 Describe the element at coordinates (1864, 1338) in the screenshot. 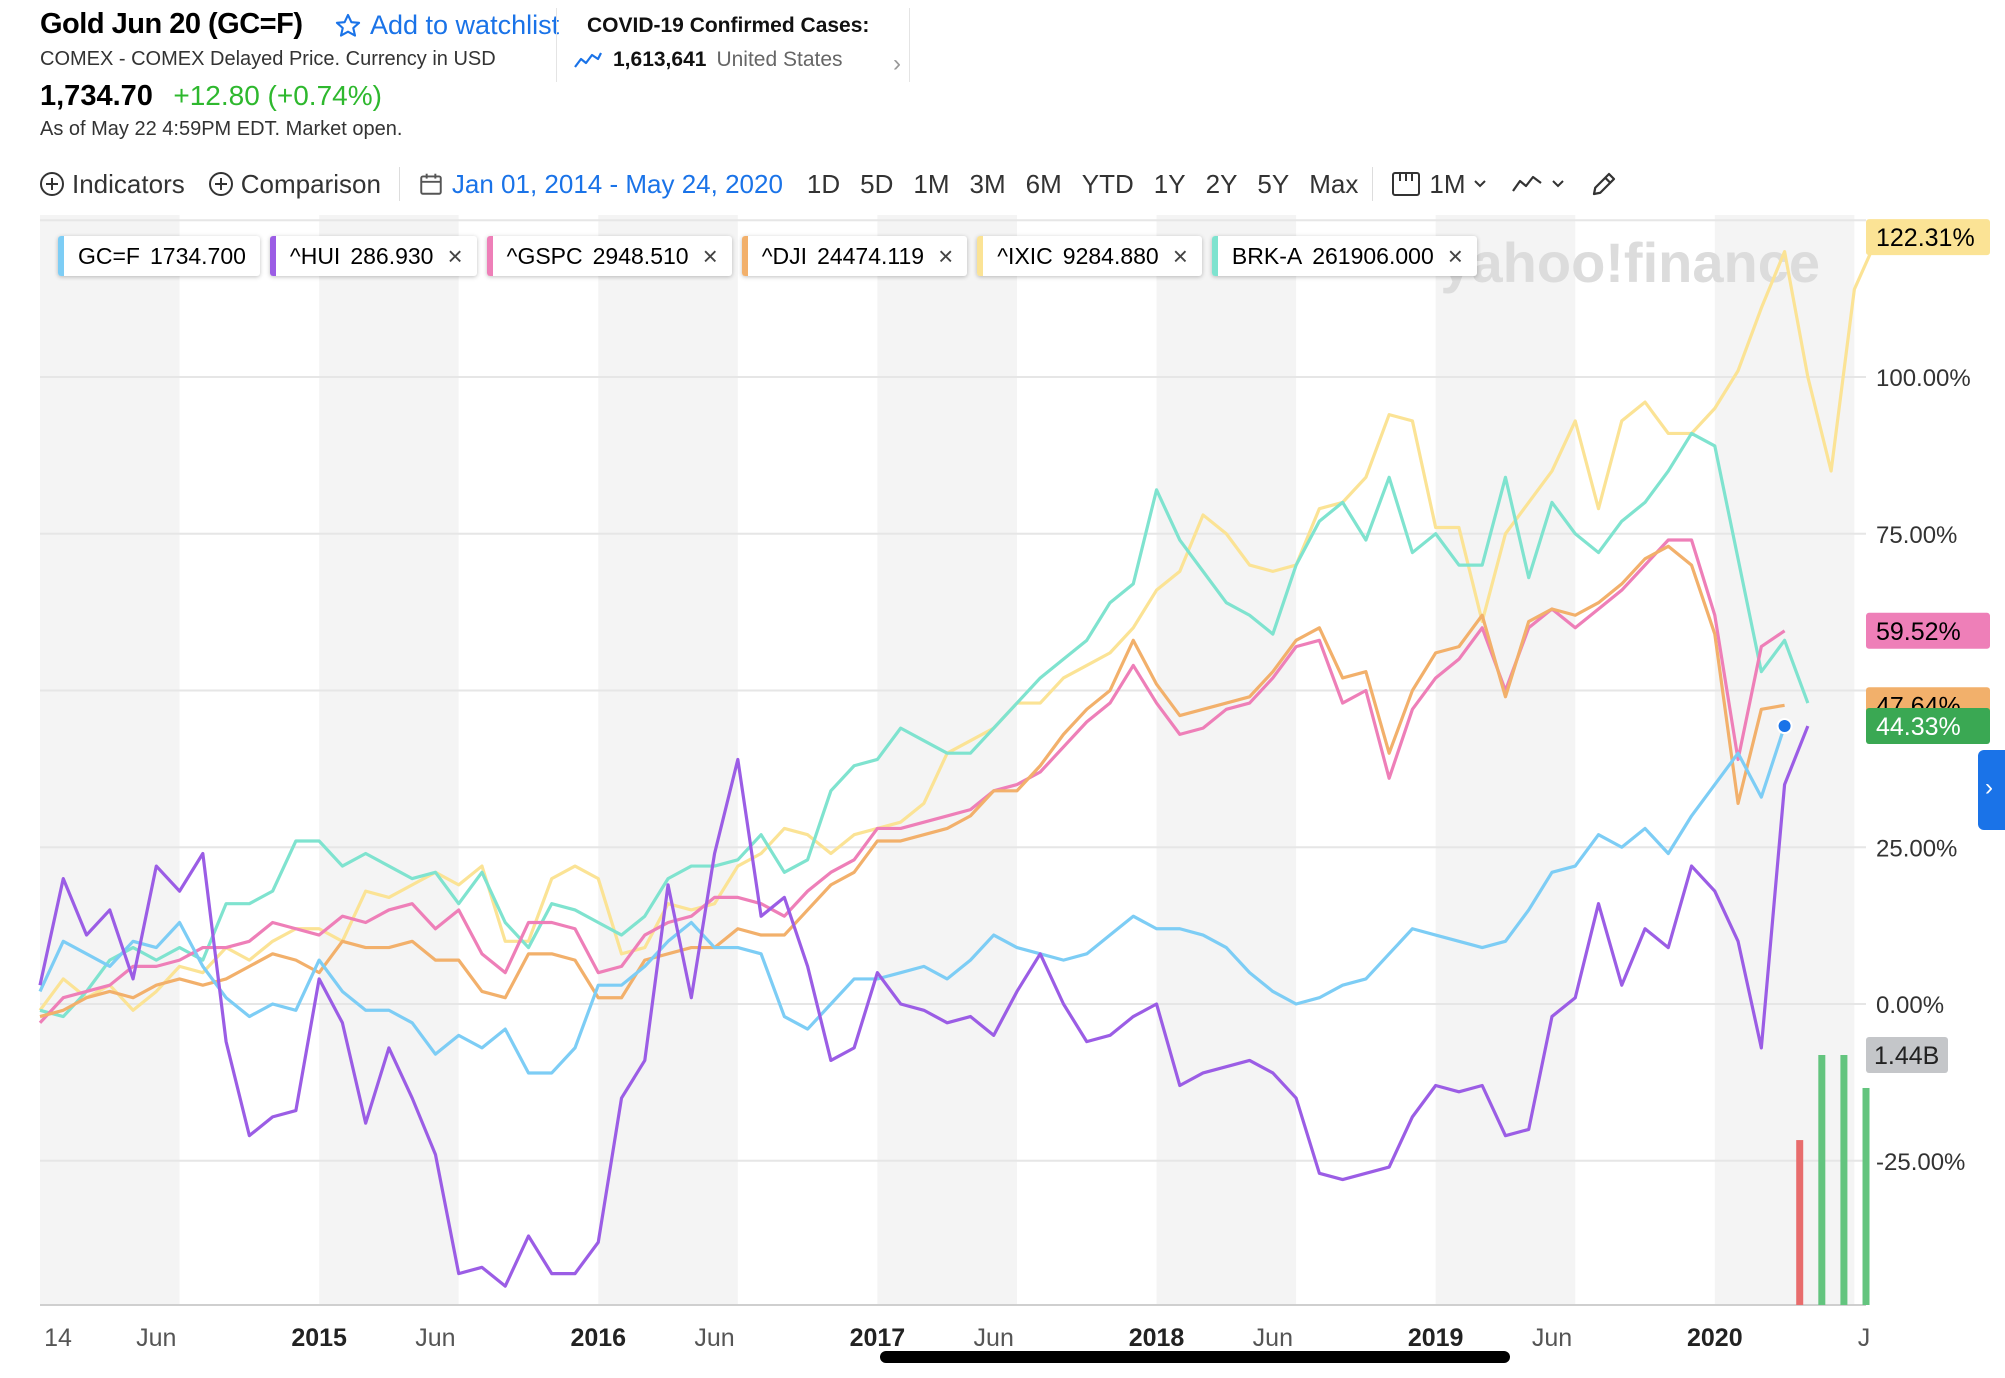

I see `x-tick-label: J` at that location.